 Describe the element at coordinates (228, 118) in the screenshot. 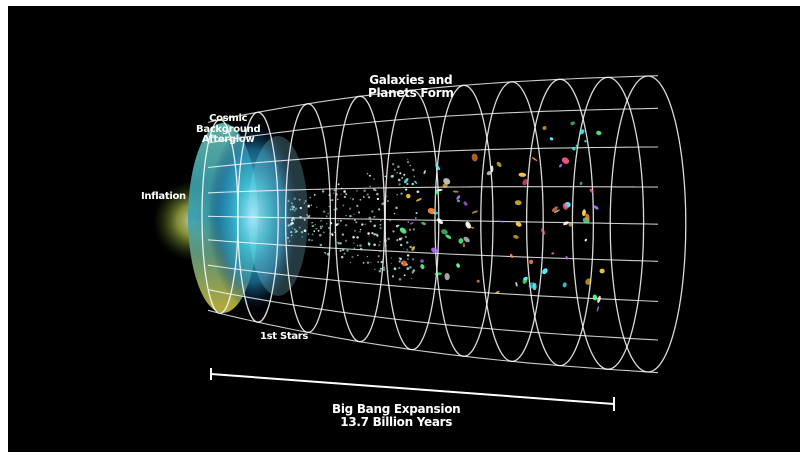

I see `cosmic-label-line-1: Cosmic` at that location.